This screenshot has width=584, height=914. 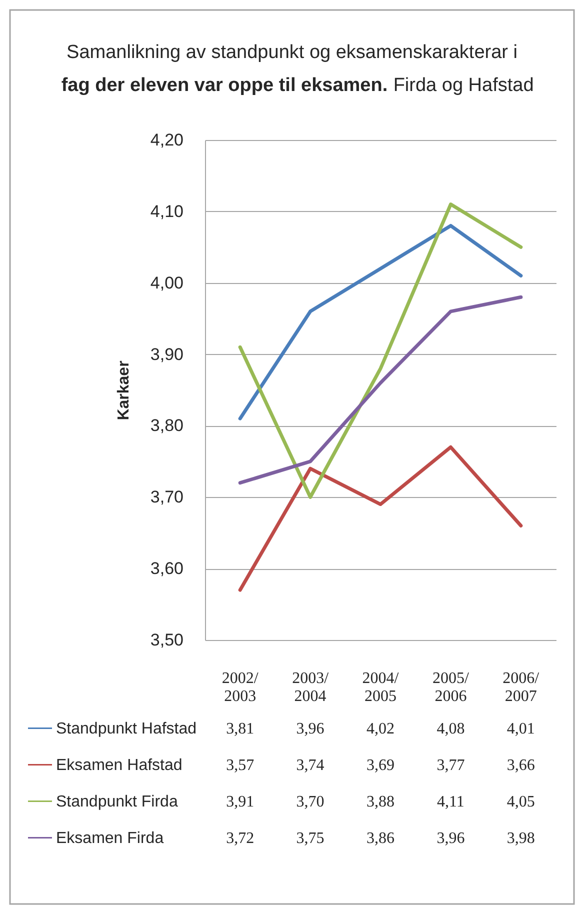 What do you see at coordinates (450, 801) in the screenshot?
I see `data-label: 4,11` at bounding box center [450, 801].